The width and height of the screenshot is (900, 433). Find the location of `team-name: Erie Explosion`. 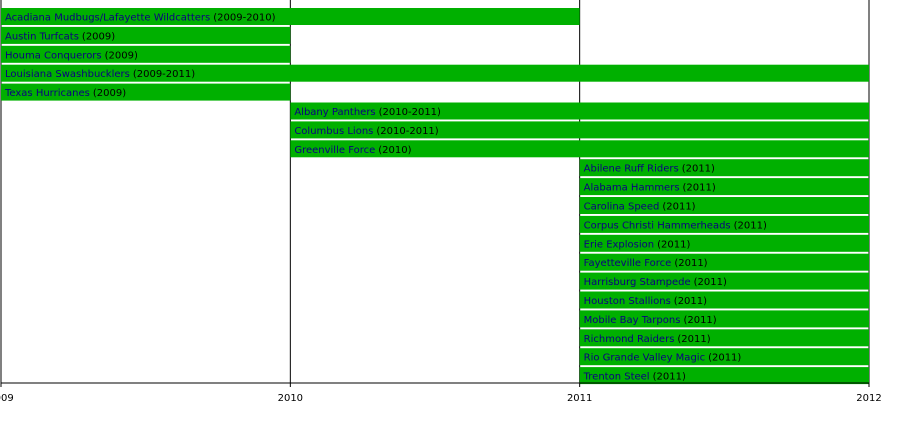

team-name: Erie Explosion is located at coordinates (619, 244).